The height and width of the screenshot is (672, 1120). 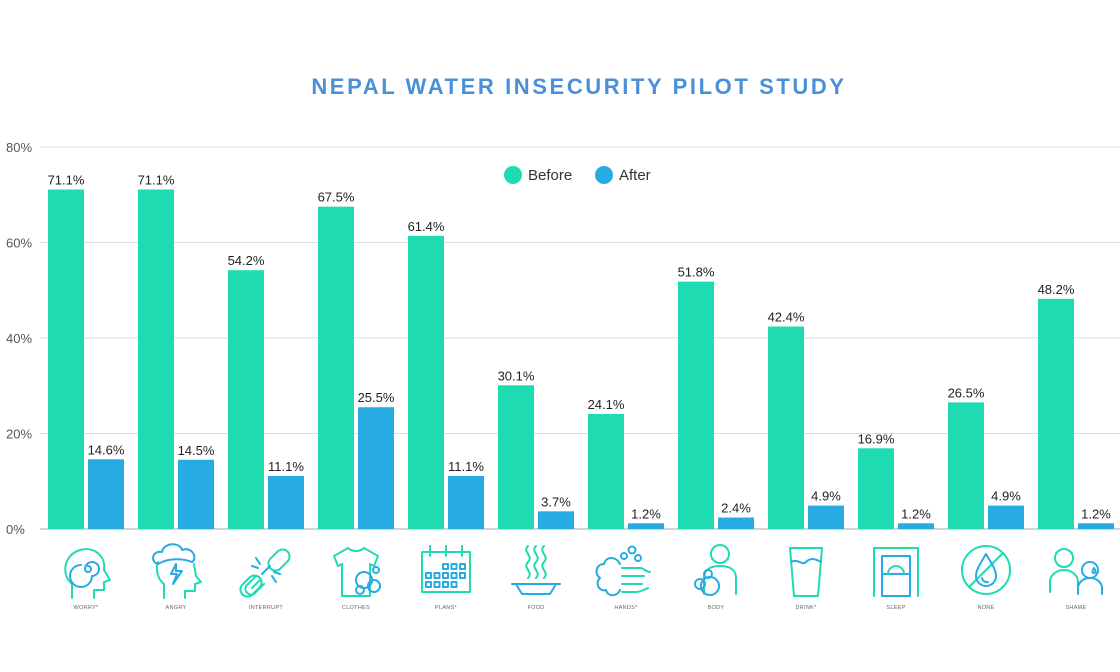 What do you see at coordinates (336, 197) in the screenshot?
I see `data-label: 67.5%` at bounding box center [336, 197].